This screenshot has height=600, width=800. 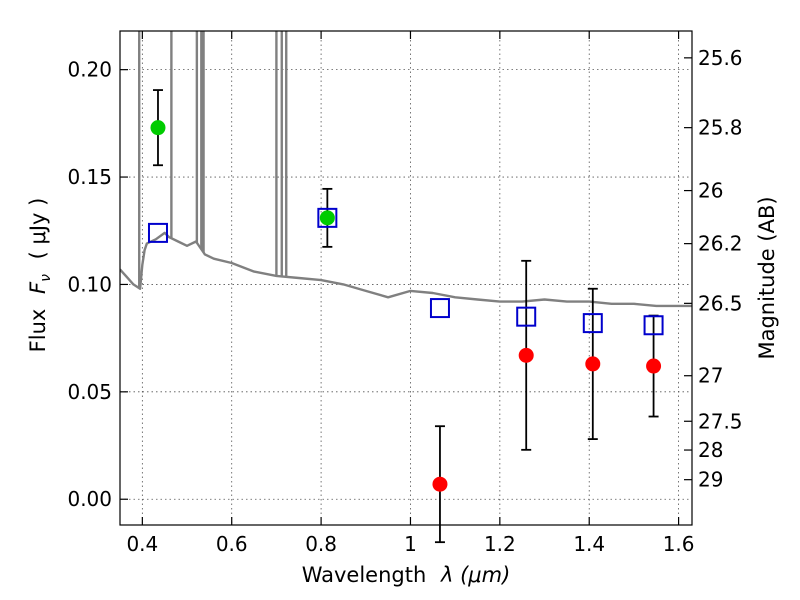 I want to click on x-tick-label: 1.2, so click(x=500, y=544).